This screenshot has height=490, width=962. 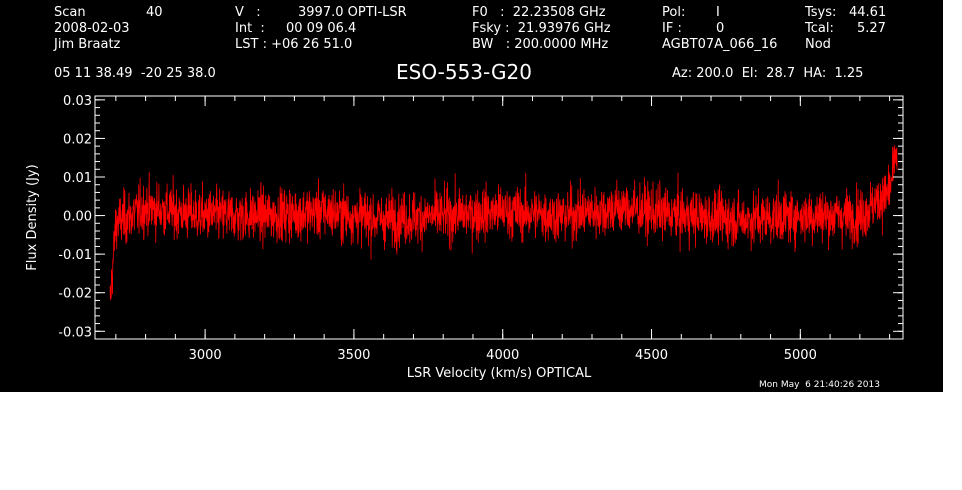 What do you see at coordinates (75, 255) in the screenshot?
I see `y-tick-label: -0.01` at bounding box center [75, 255].